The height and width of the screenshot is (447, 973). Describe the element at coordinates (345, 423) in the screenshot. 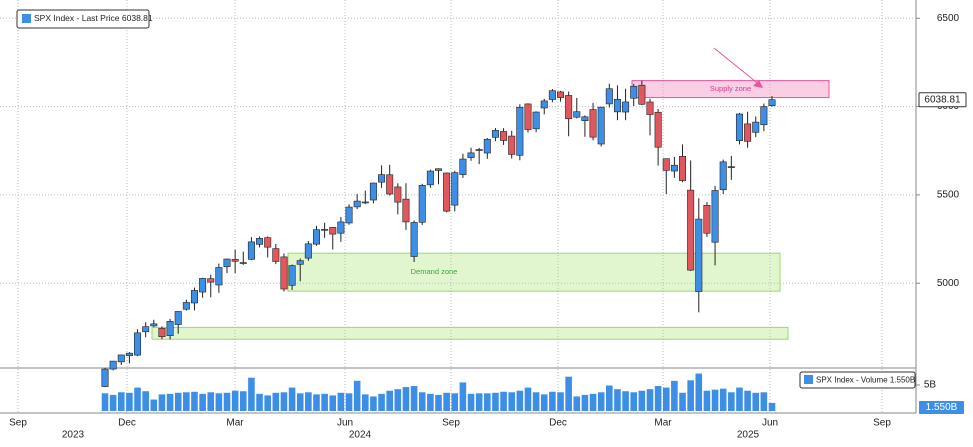

I see `x-tick-label: Jun` at that location.